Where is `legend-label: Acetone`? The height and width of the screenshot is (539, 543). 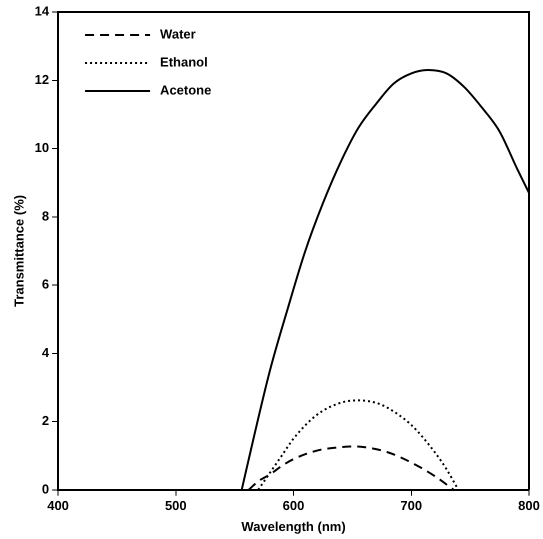
legend-label: Acetone is located at coordinates (186, 90).